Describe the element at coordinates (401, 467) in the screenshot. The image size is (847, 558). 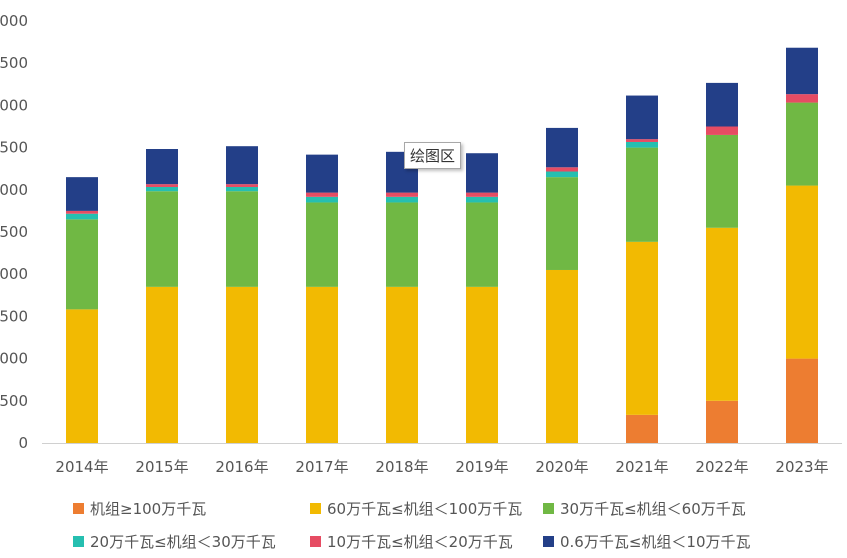
I see `x-tick-label: 2018年` at that location.